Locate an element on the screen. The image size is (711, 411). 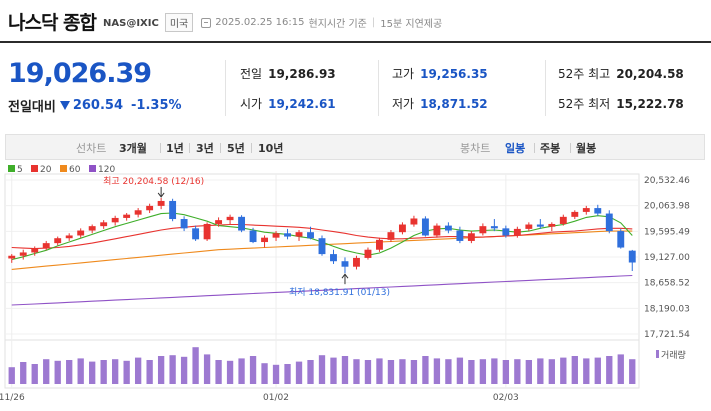
stat-value: 19,256.35 is located at coordinates (454, 73).